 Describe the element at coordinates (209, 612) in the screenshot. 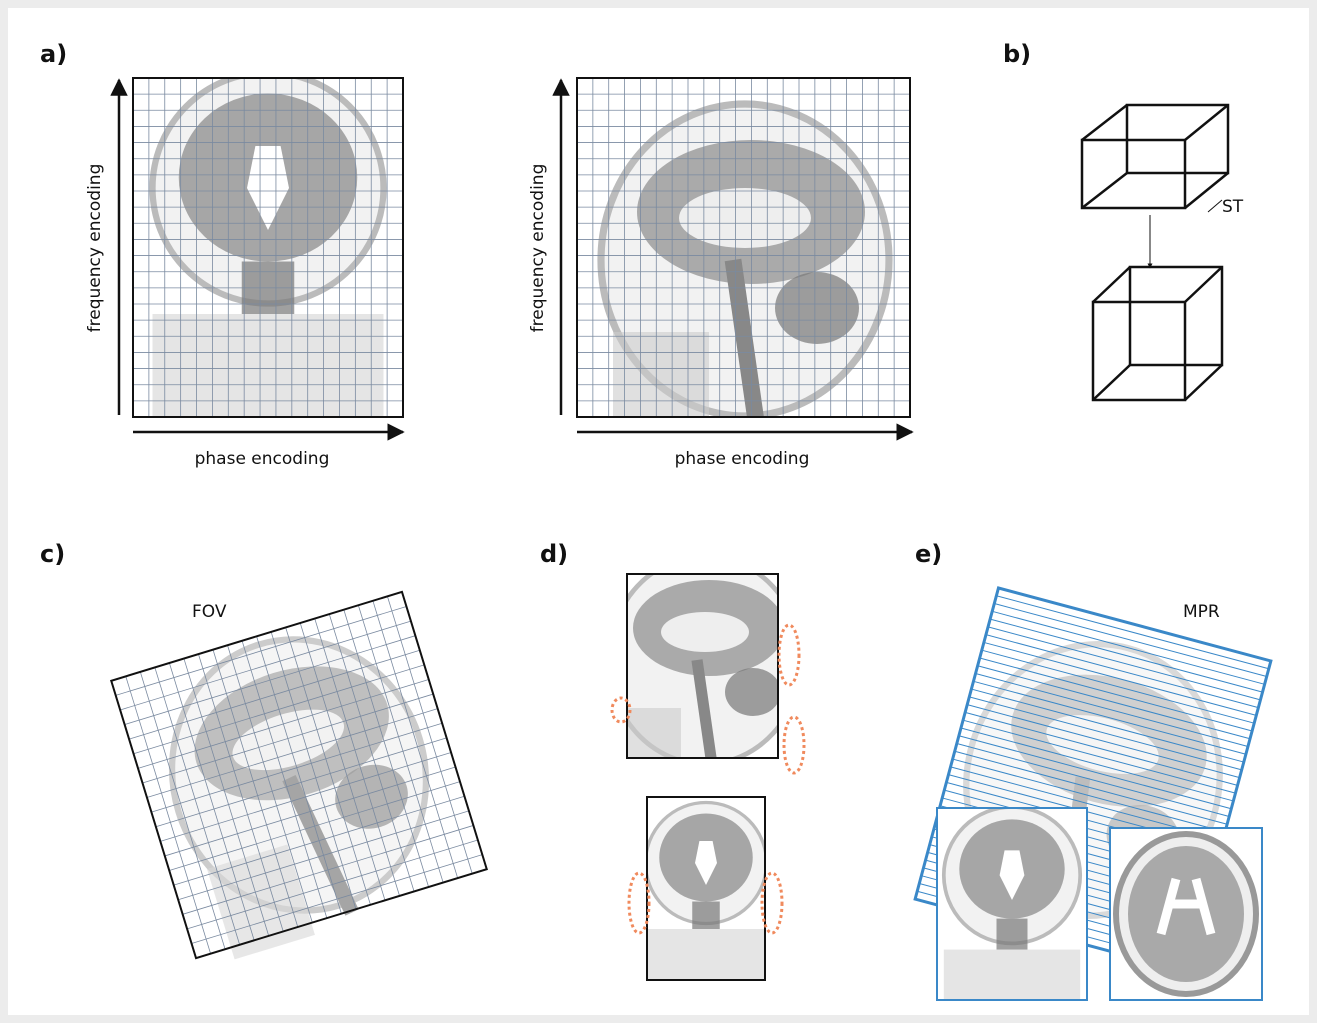

I see `annotation: FOV` at that location.